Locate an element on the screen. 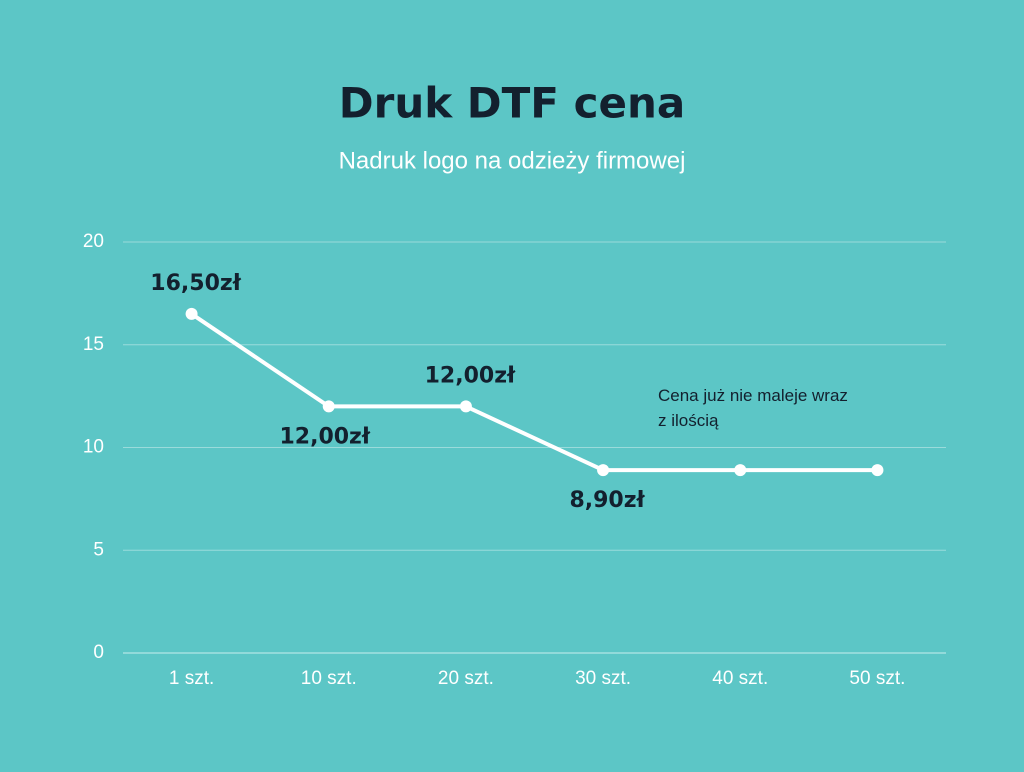 Image resolution: width=1024 pixels, height=772 pixels. line is located at coordinates (534, 392).